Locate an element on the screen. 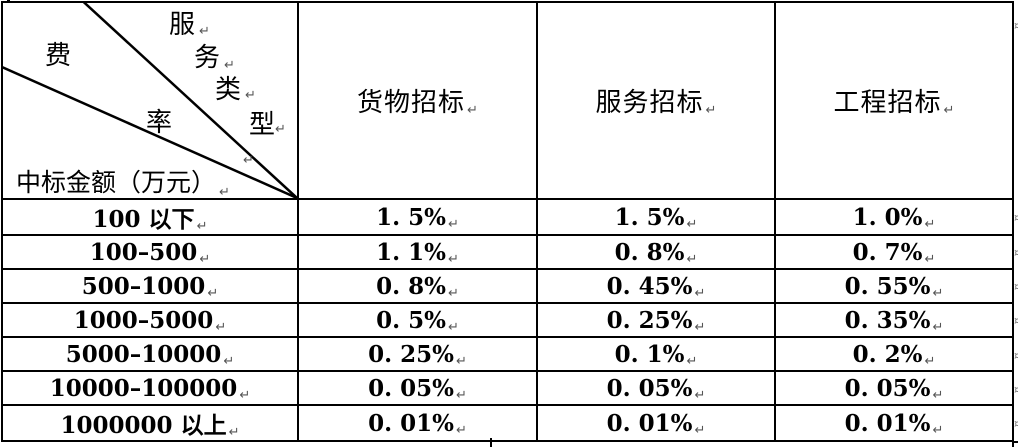 This screenshot has height=447, width=1018. rate-cell: 1. 5% ↵ is located at coordinates (656, 217).